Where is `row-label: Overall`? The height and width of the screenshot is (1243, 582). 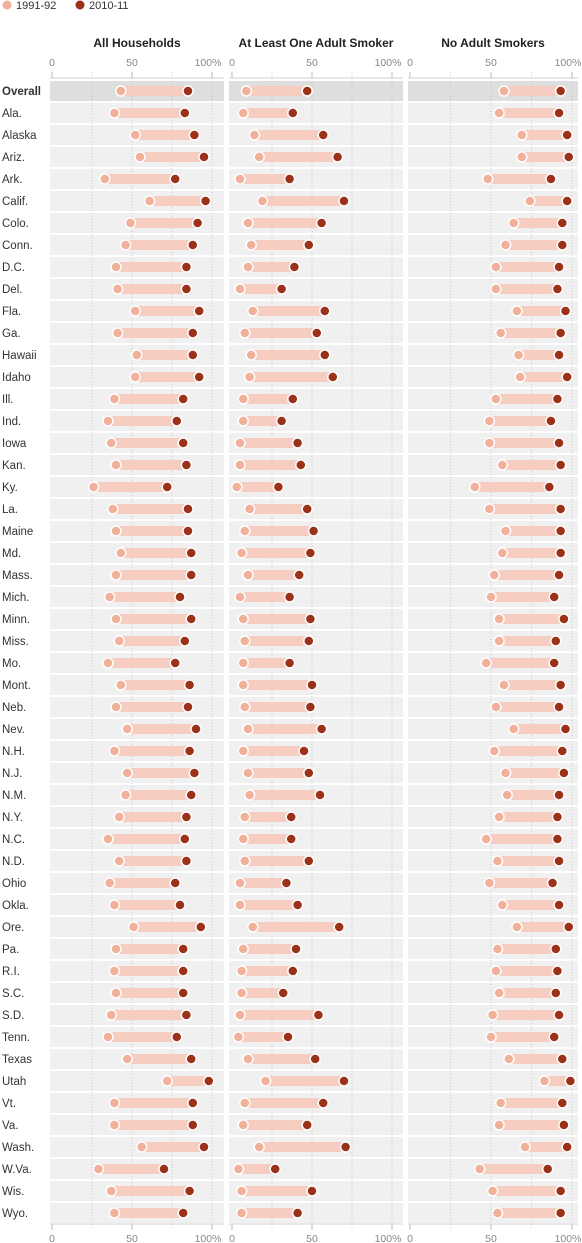 row-label: Overall is located at coordinates (21, 92).